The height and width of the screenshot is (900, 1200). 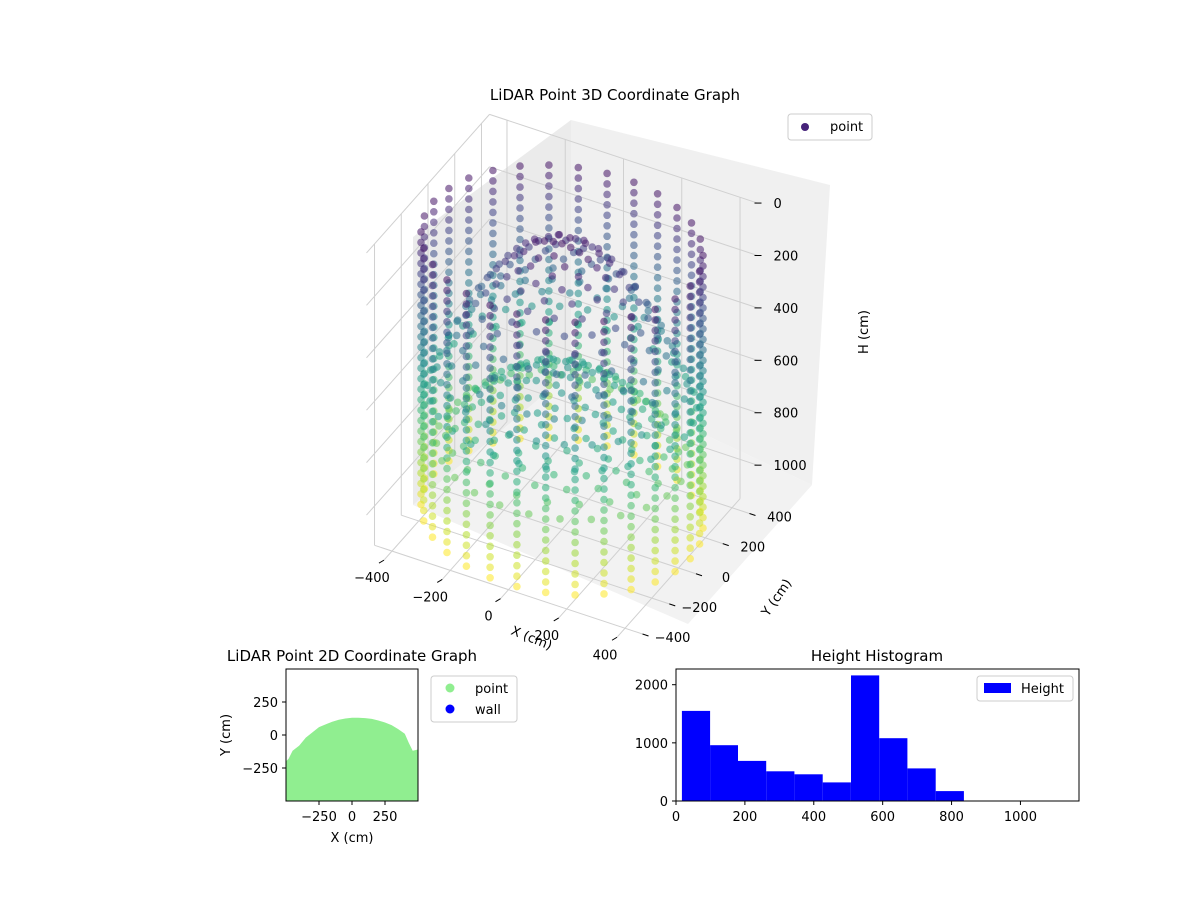 I want to click on tick-label-y-2d: 250, so click(x=265, y=703).